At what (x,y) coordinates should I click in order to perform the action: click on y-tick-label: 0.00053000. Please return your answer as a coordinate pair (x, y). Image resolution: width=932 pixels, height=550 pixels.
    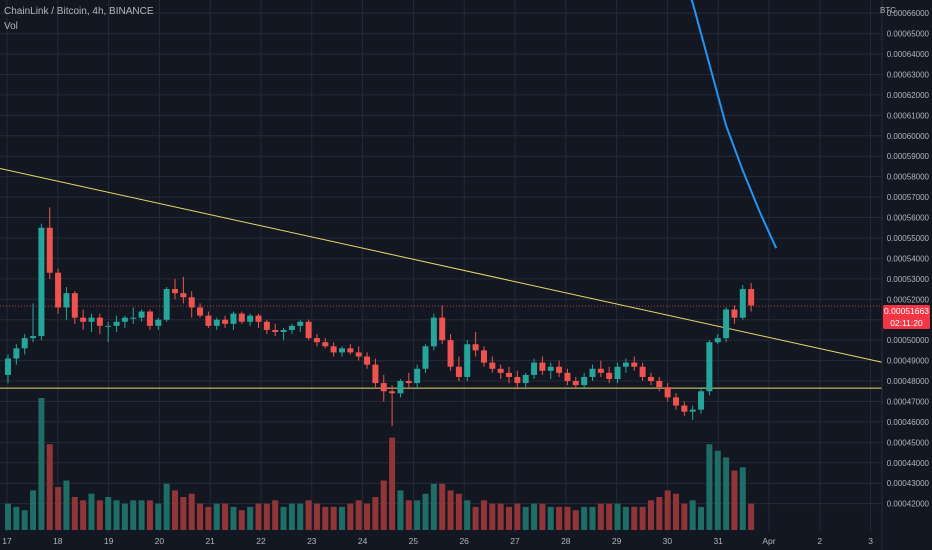
    Looking at the image, I should click on (908, 279).